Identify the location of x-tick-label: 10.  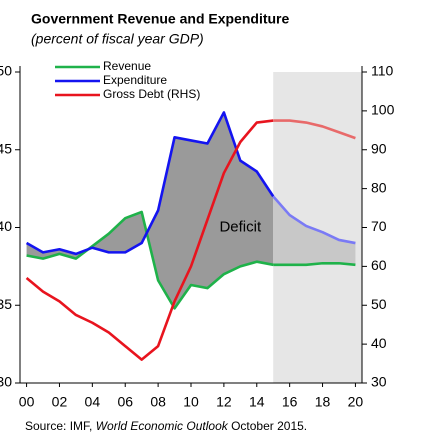
(191, 402).